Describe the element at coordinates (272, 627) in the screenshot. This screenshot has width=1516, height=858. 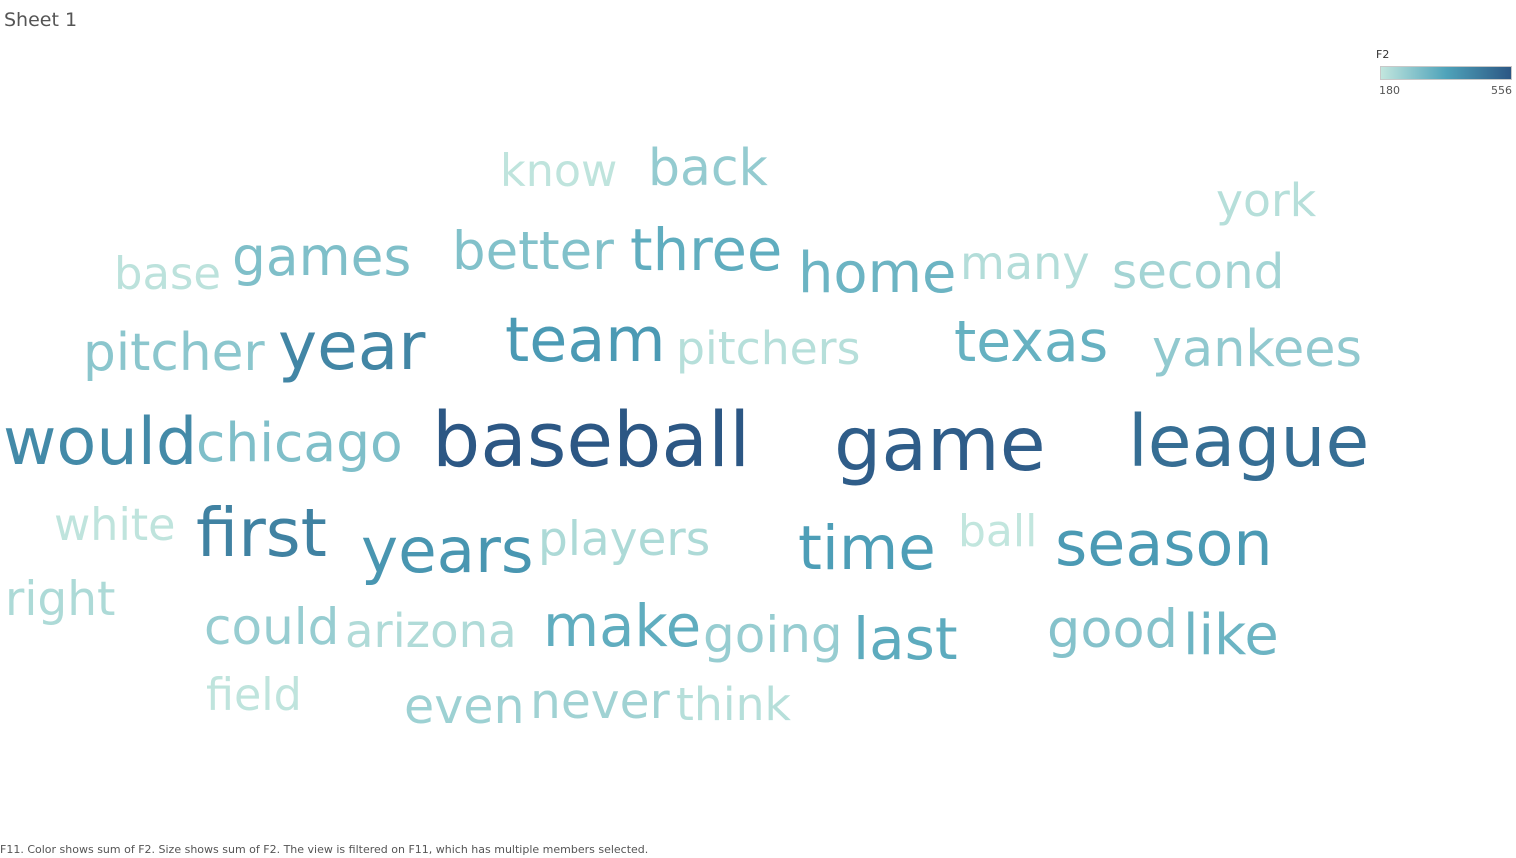
I see `word-could: could` at that location.